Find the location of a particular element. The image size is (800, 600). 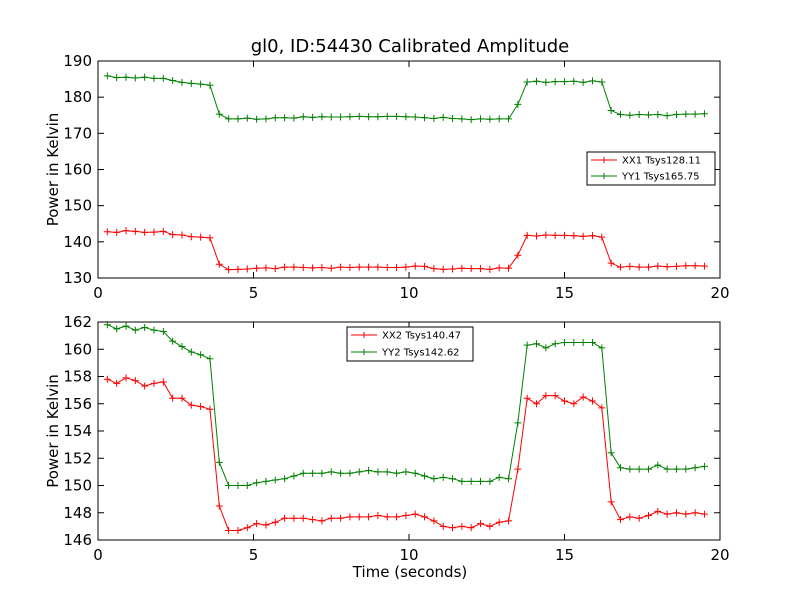

bottom-legend-label-xx2: XX2 Tsys140.47 is located at coordinates (421, 336).